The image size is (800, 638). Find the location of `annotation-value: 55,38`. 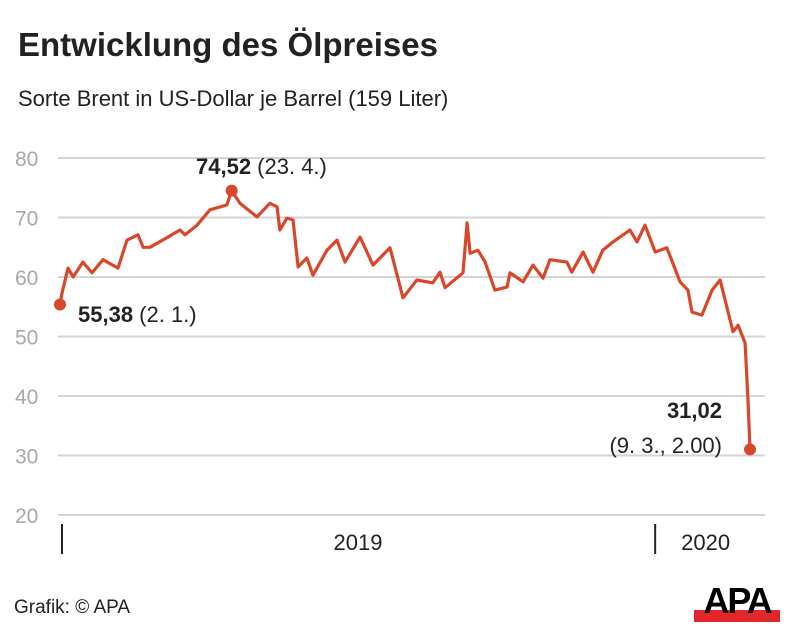

annotation-value: 55,38 is located at coordinates (105, 314).